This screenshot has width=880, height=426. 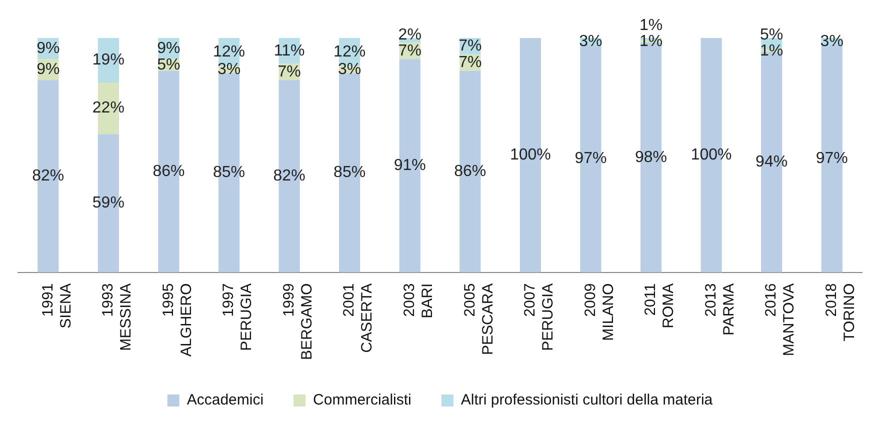 What do you see at coordinates (108, 60) in the screenshot?
I see `data-label: 19%` at bounding box center [108, 60].